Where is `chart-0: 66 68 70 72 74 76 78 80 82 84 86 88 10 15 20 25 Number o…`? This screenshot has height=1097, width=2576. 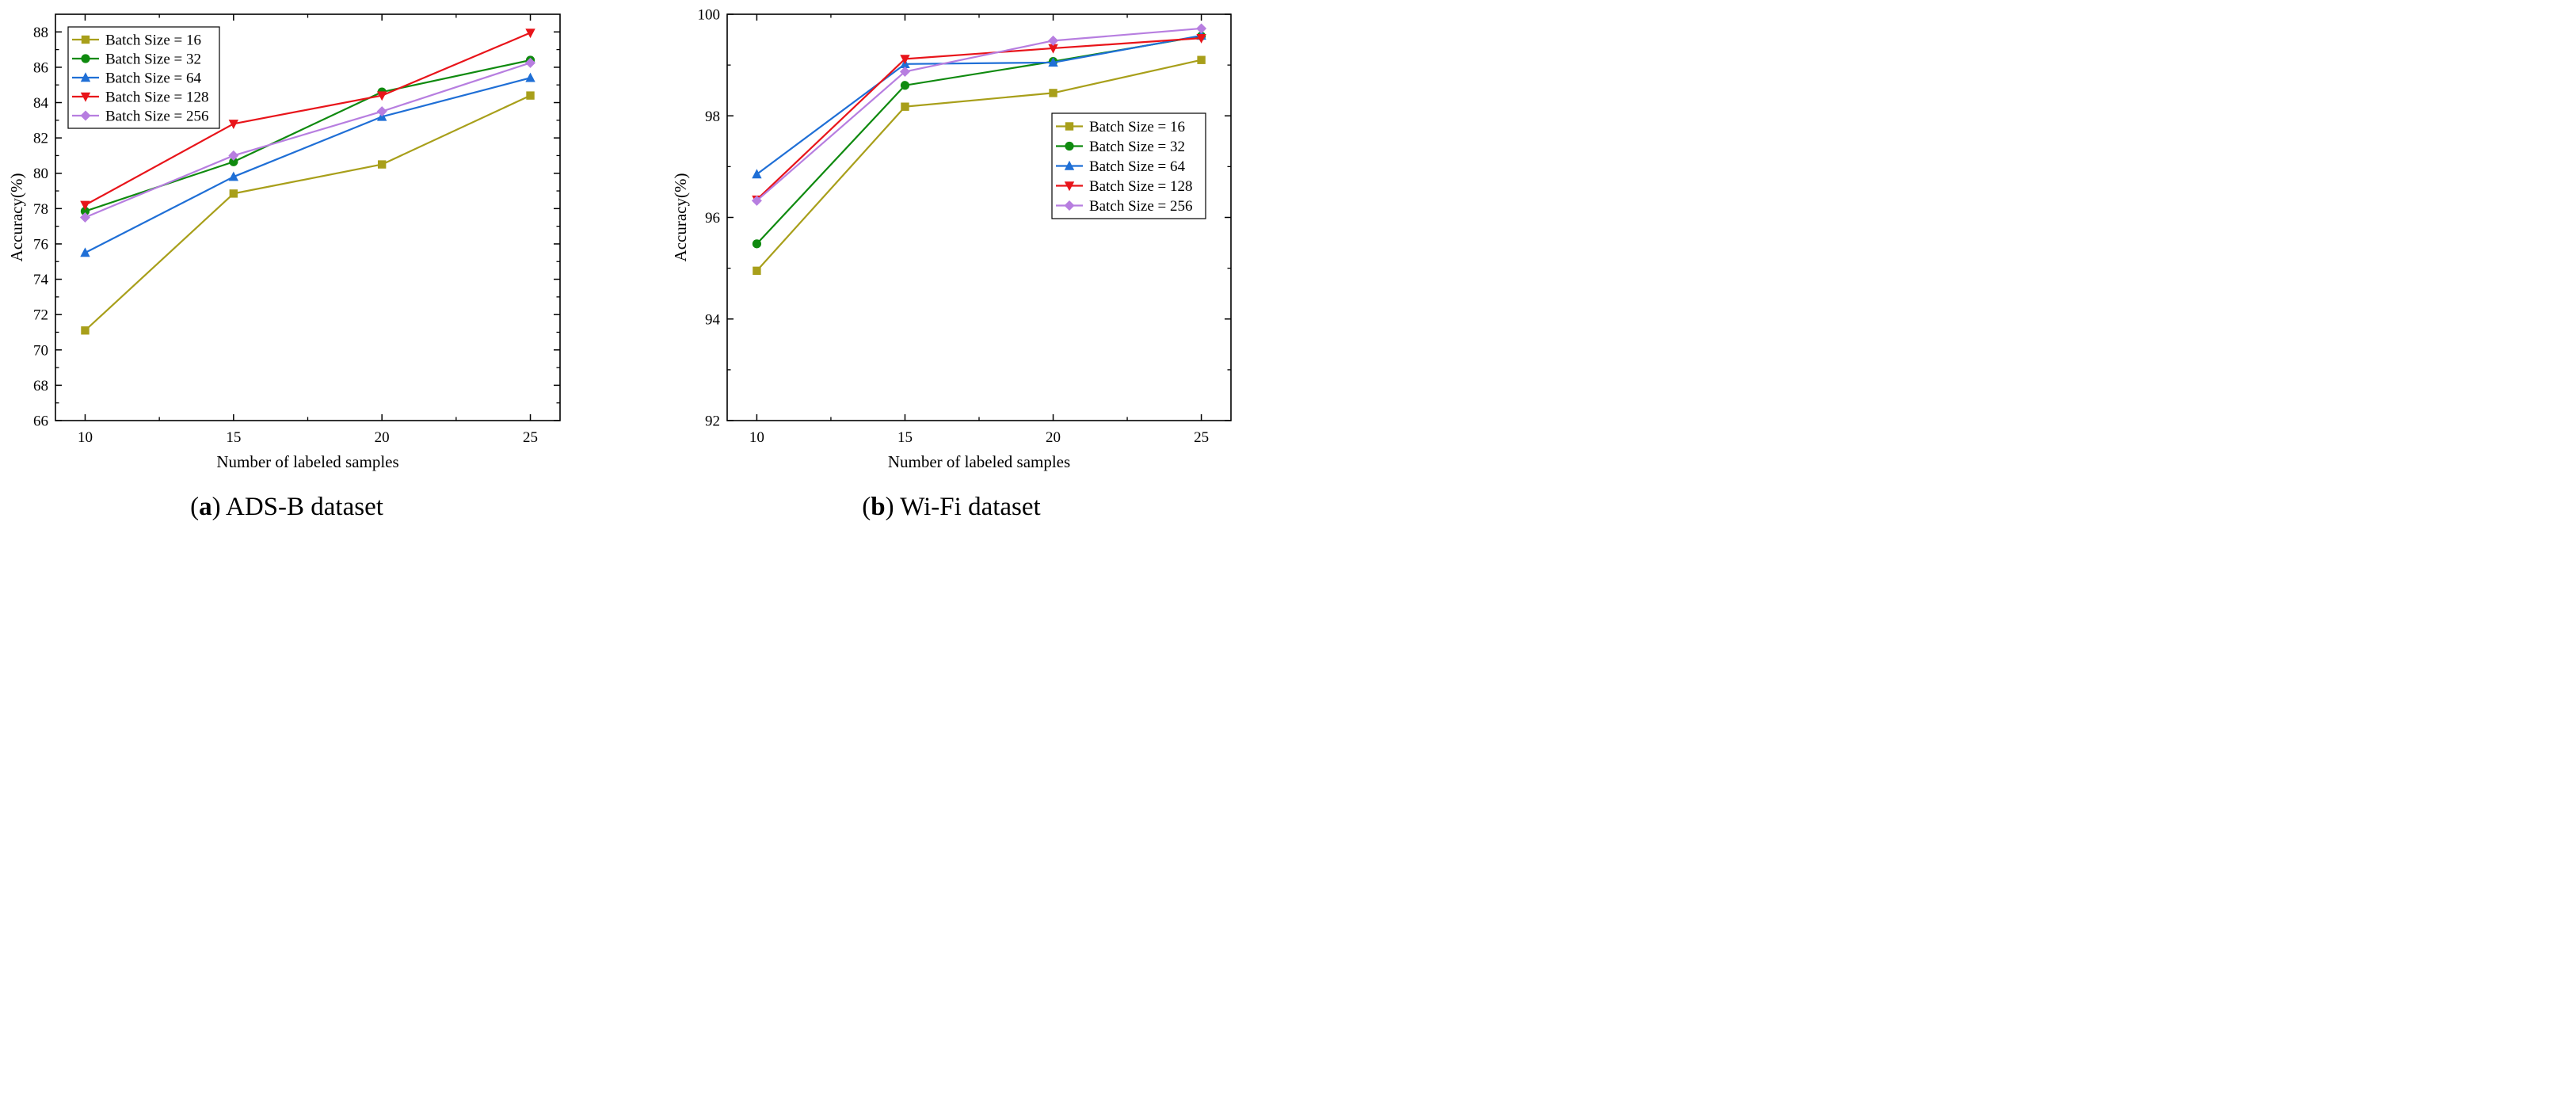
chart-0: 66 68 70 72 74 76 78 80 82 84 86 88 10 15 20 25 Number o… is located at coordinates (284, 242).